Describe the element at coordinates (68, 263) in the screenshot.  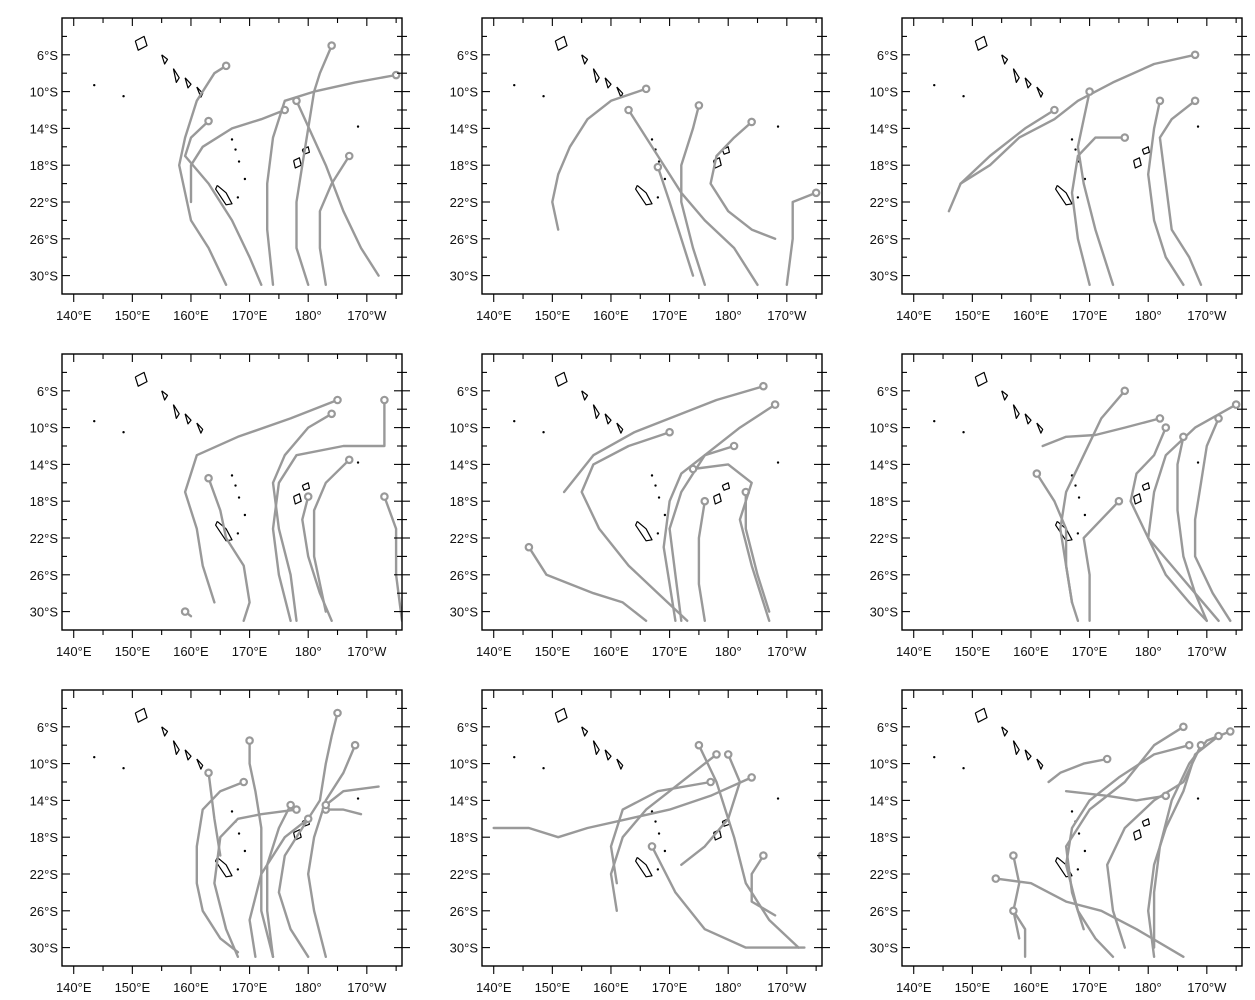
I see `coastline` at that location.